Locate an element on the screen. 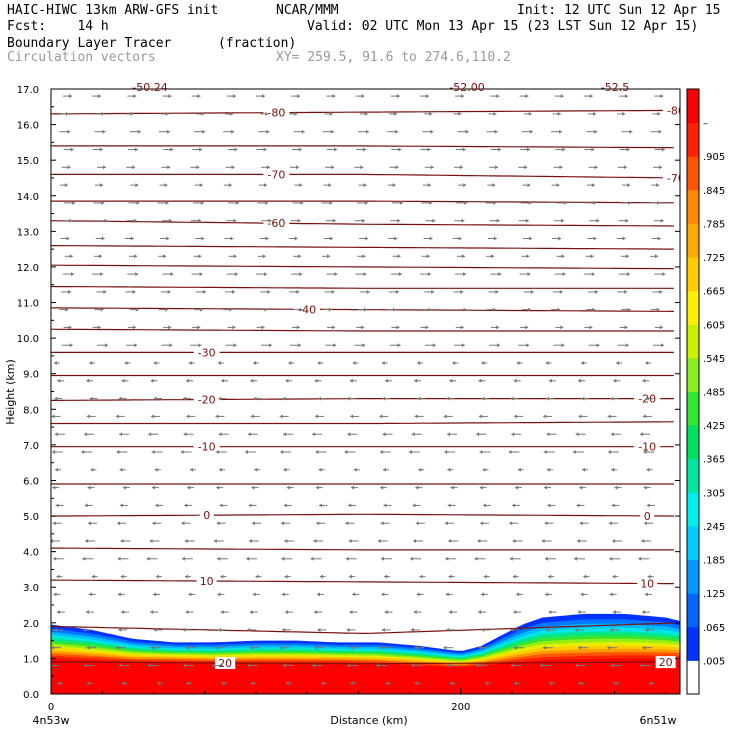 The width and height of the screenshot is (740, 740). y-tick-label: 17.0 is located at coordinates (28, 90).